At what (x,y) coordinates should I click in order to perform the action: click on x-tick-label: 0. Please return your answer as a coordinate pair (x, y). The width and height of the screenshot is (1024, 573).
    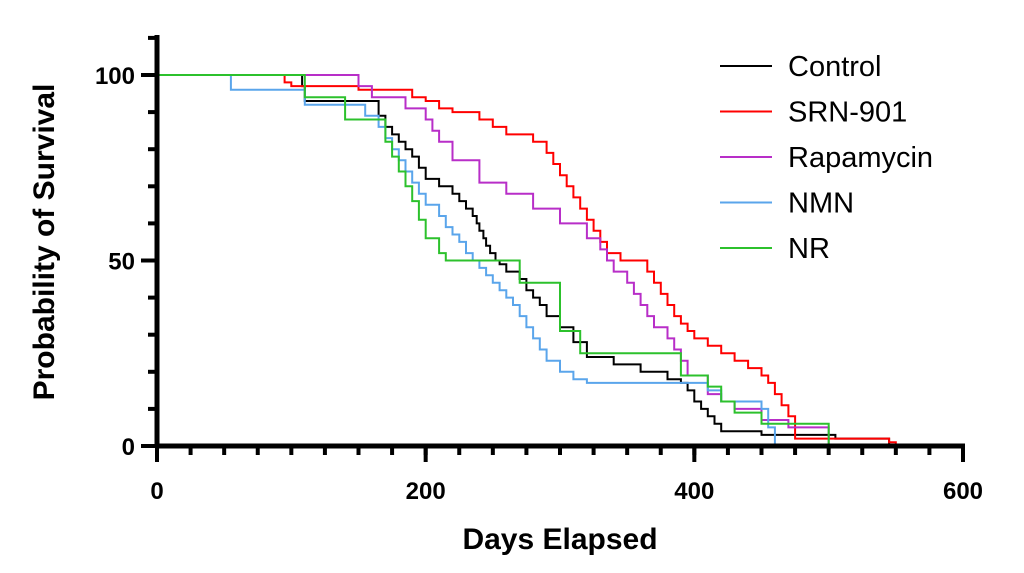
    Looking at the image, I should click on (156, 491).